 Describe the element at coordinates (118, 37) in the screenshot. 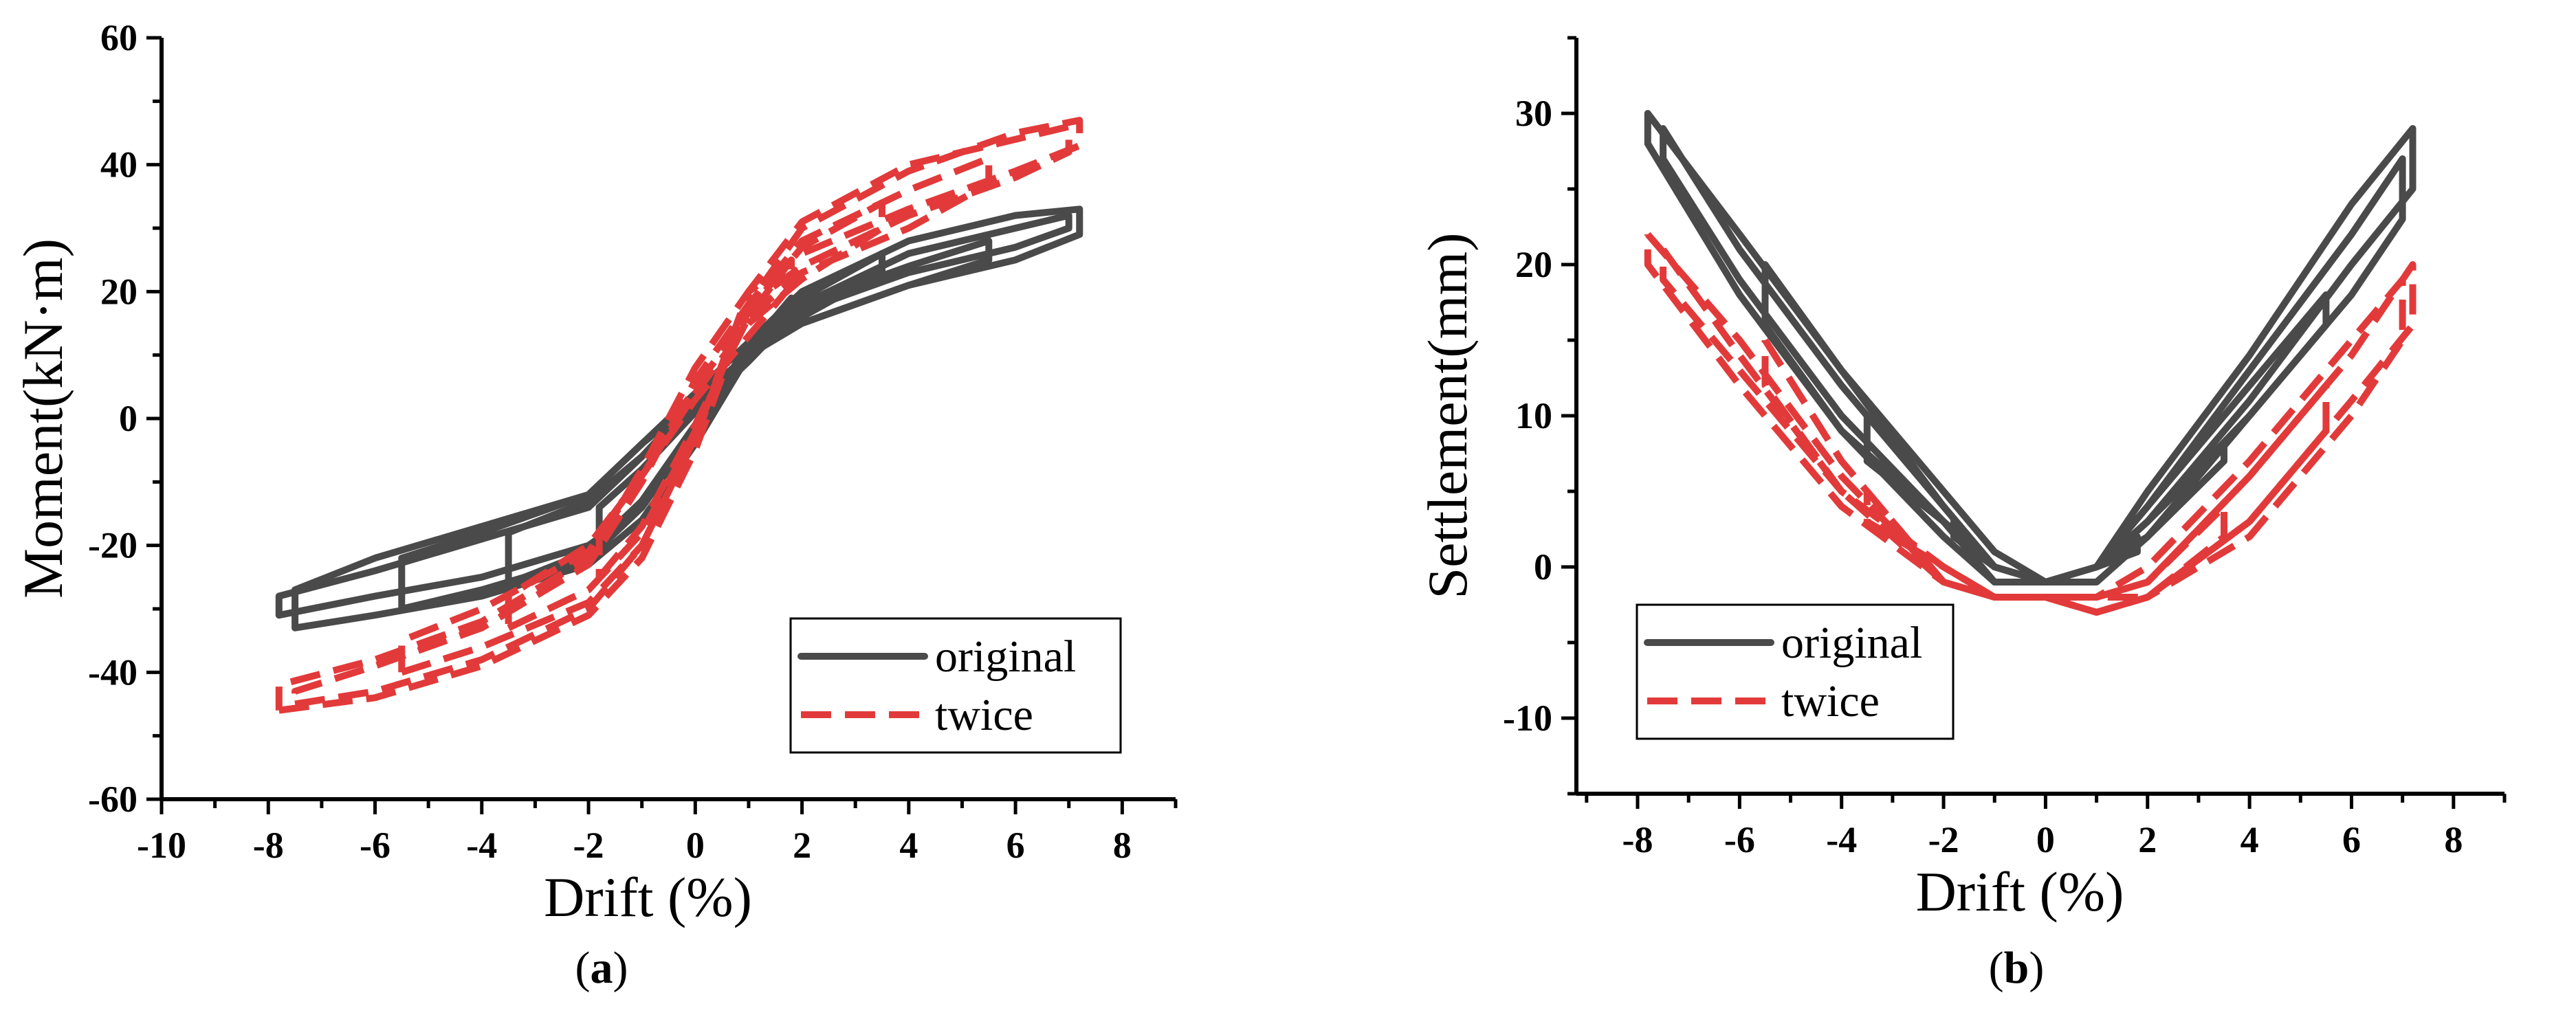

I see `y-tick-label: 60` at that location.